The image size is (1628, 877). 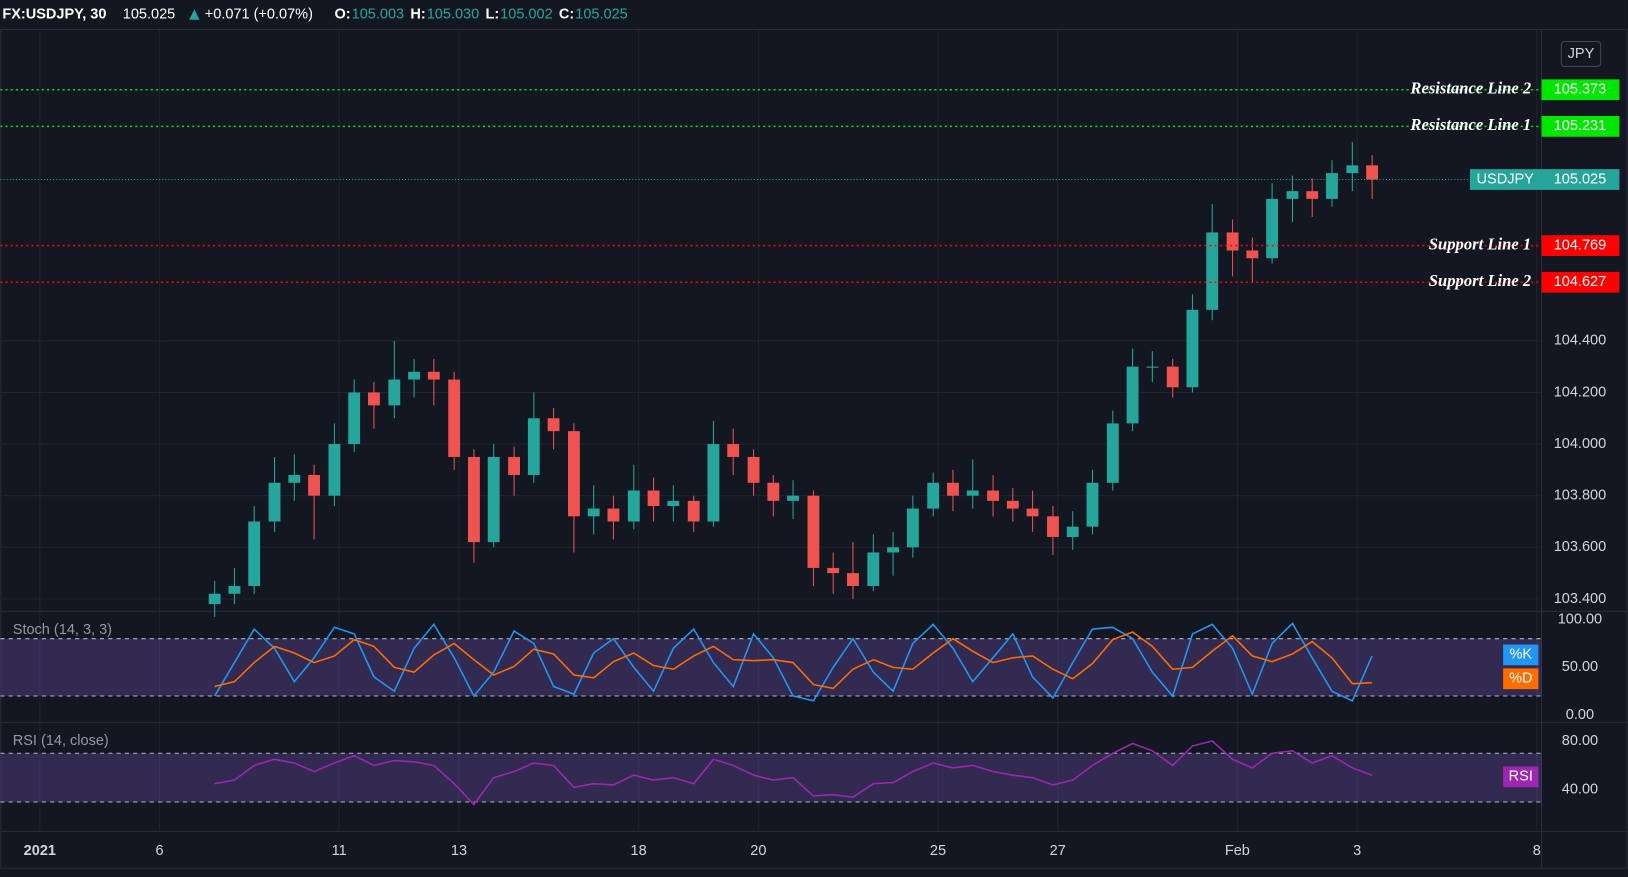 What do you see at coordinates (1537, 851) in the screenshot?
I see `x-tick-label: 8` at bounding box center [1537, 851].